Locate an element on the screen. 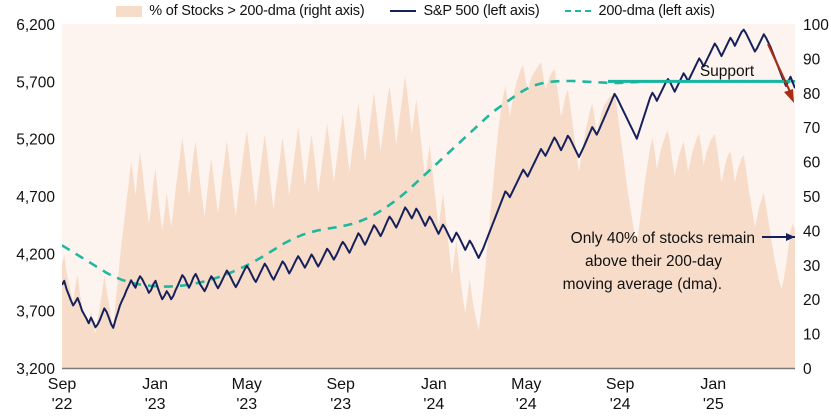  right-axis-tick-label: 40 is located at coordinates (812, 231).